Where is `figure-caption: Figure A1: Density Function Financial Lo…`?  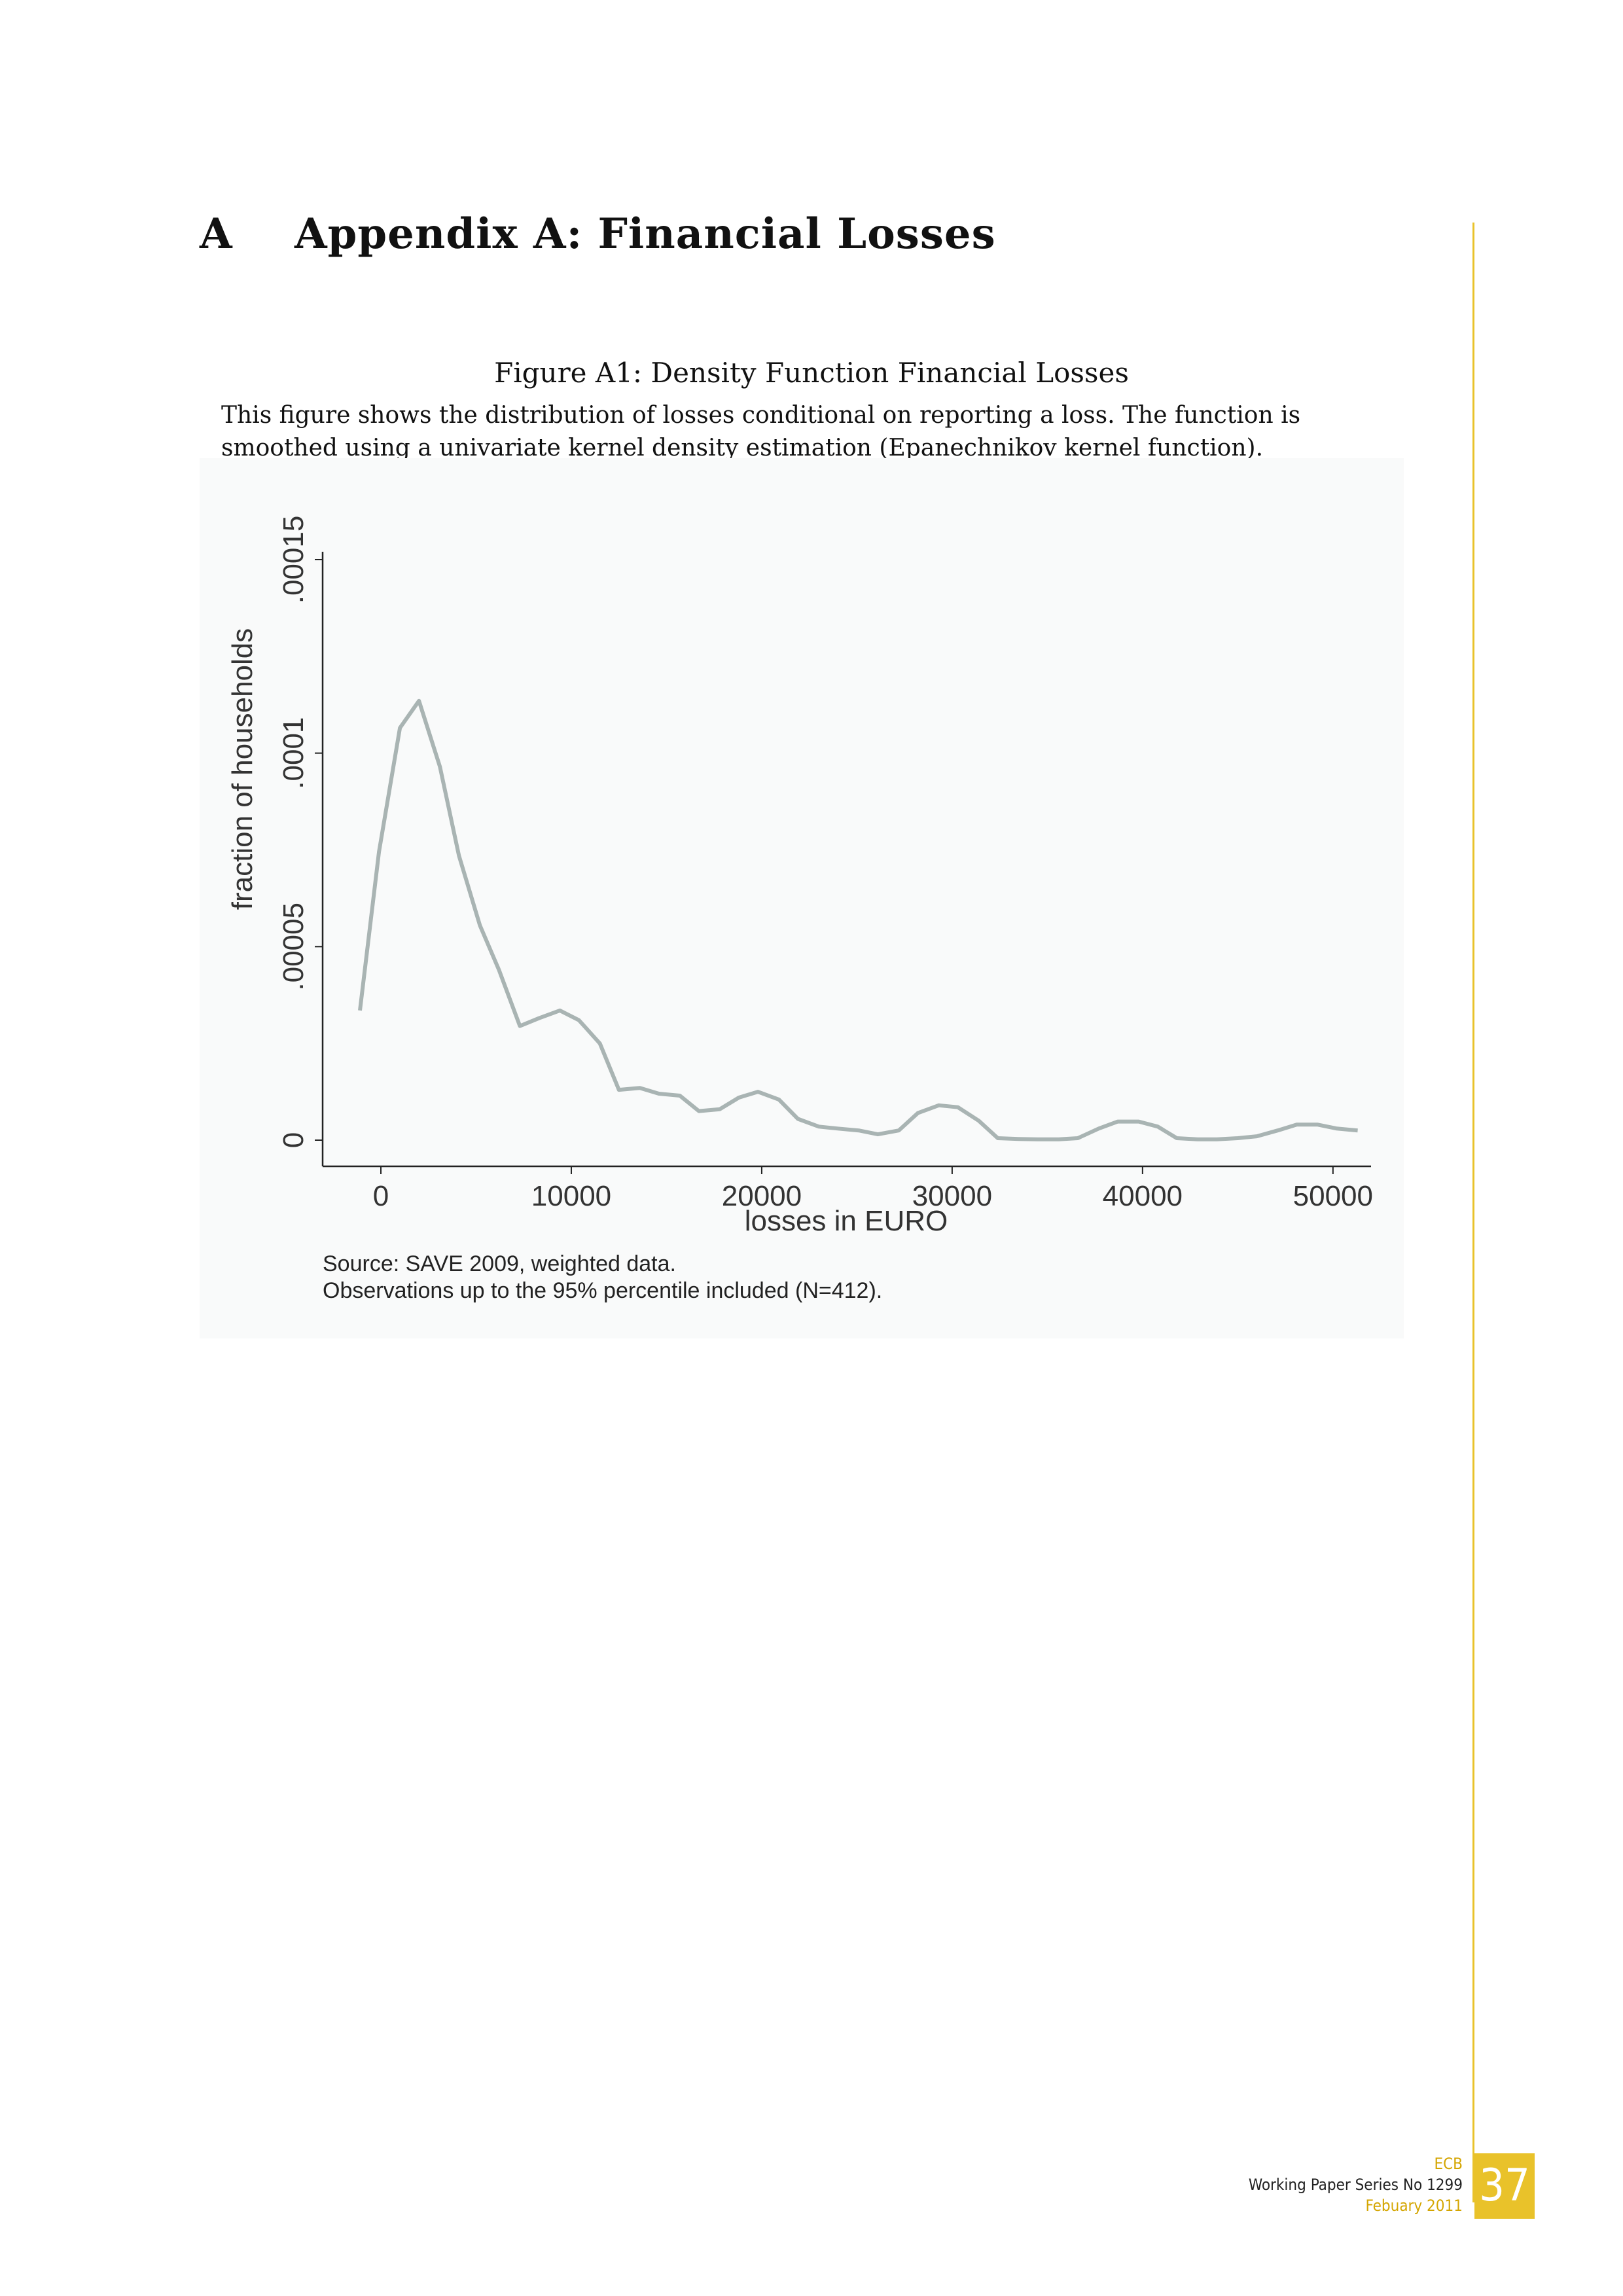 figure-caption: Figure A1: Density Function Financial Lo… is located at coordinates (811, 373).